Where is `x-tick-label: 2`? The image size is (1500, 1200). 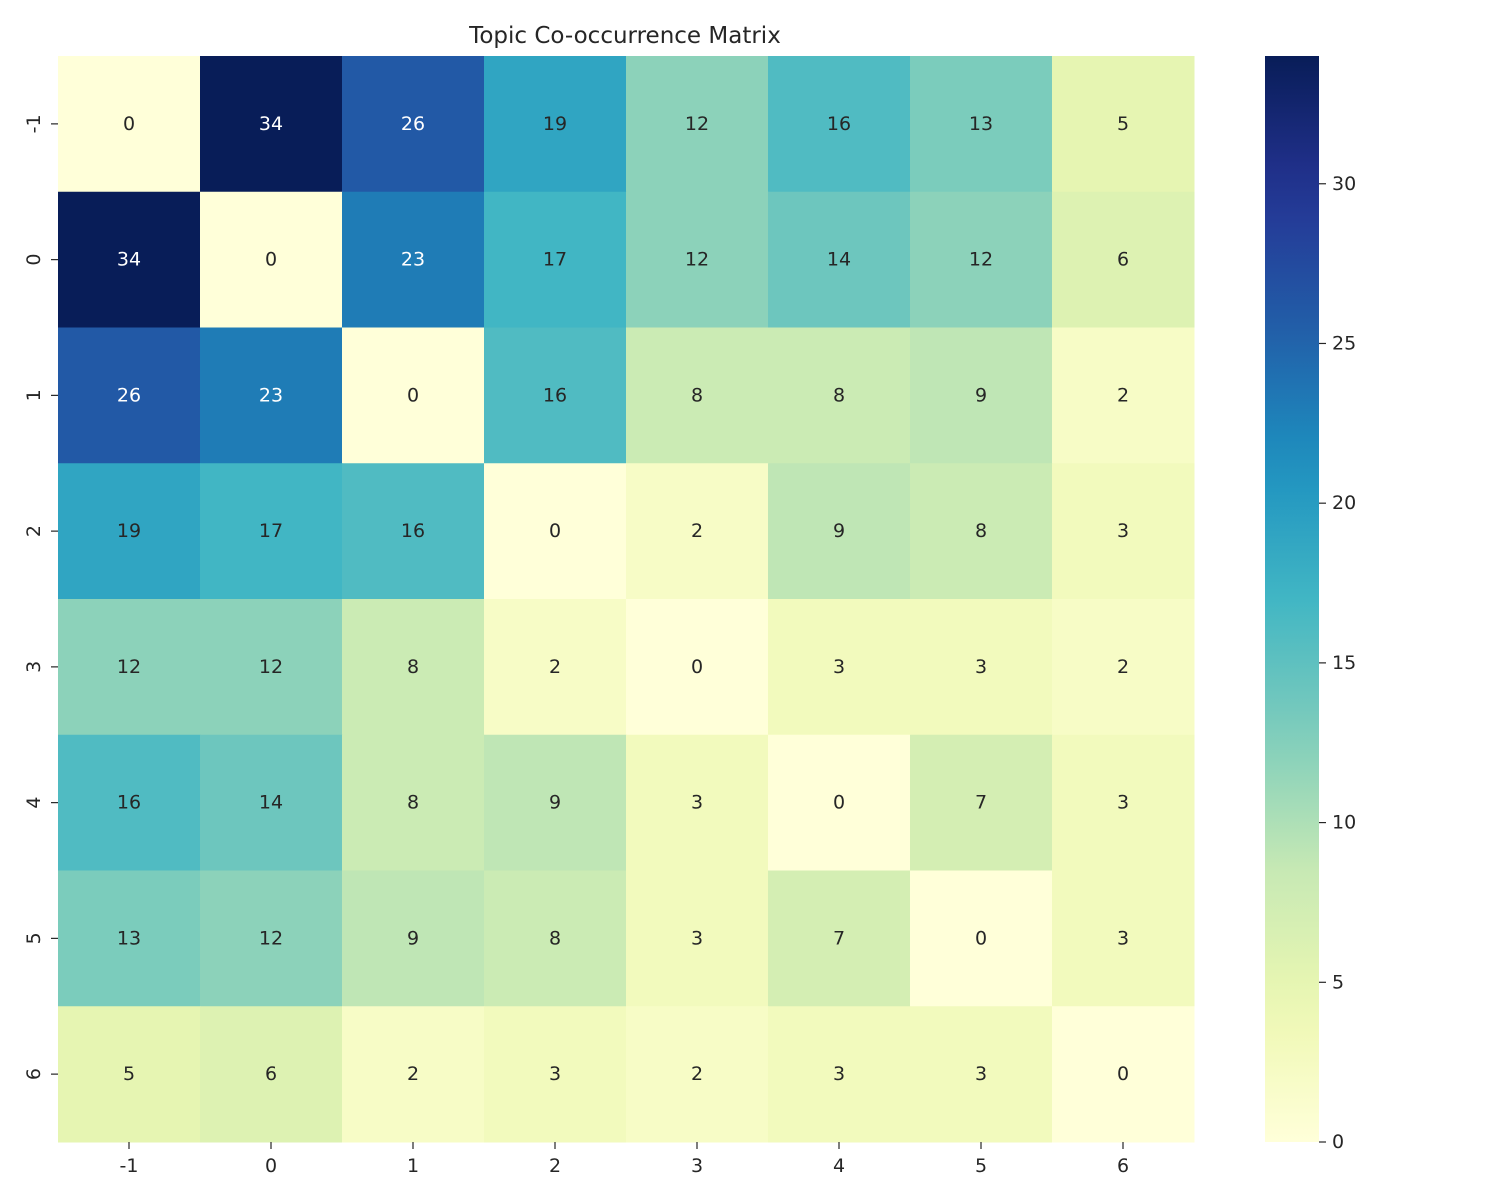
x-tick-label: 2 is located at coordinates (555, 1166).